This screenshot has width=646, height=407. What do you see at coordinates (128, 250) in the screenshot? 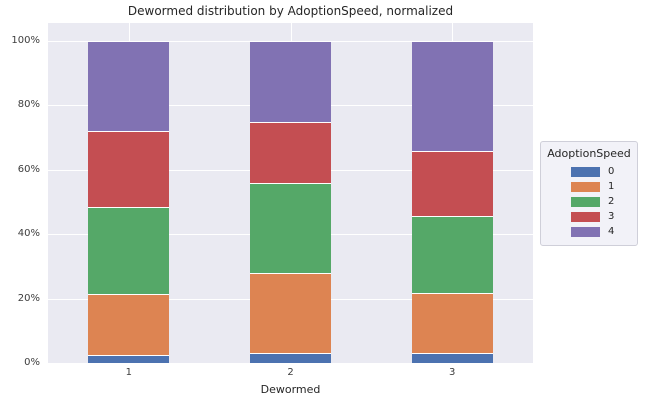
I see `bar-segment-dewormed1-speed2` at bounding box center [128, 250].